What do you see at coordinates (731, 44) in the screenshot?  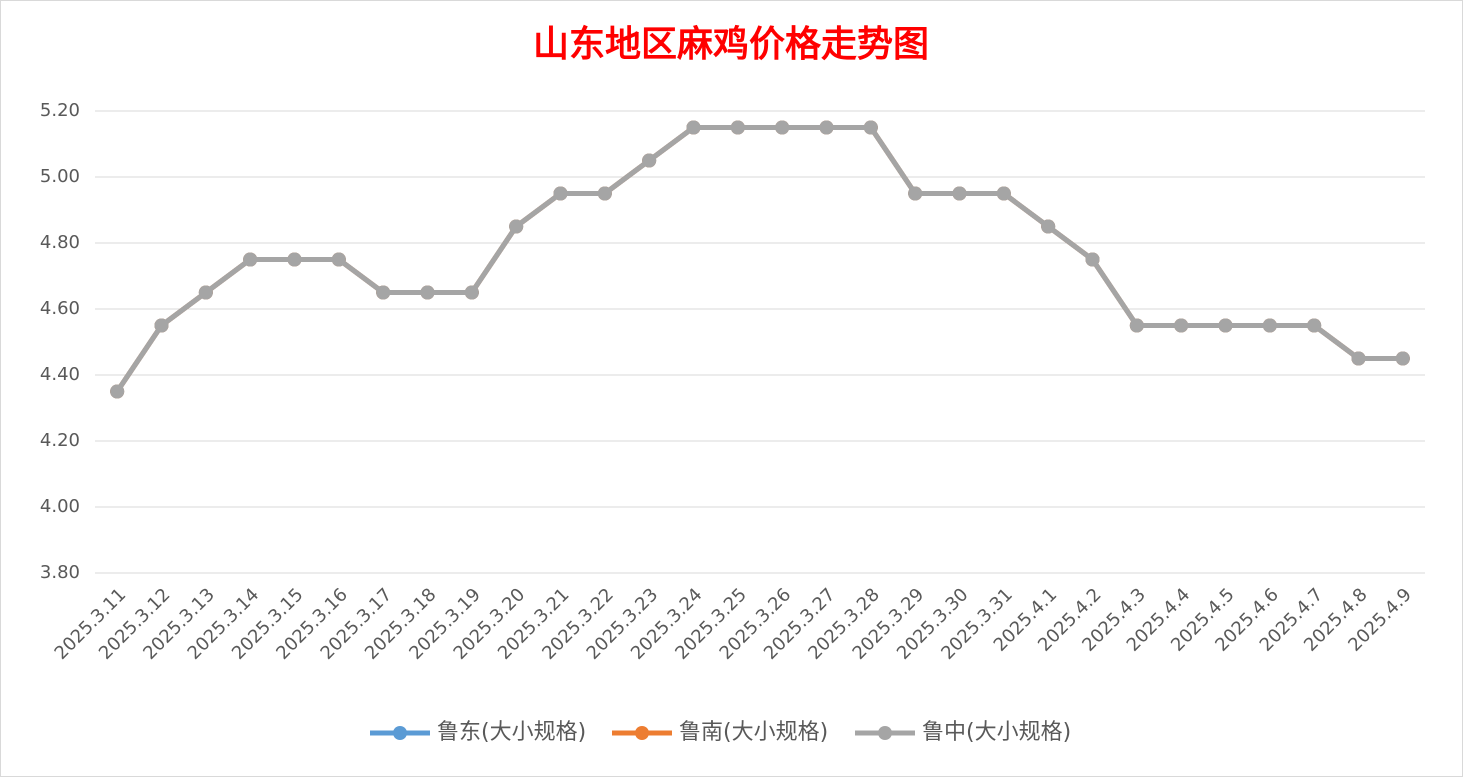 I see `chart-title: 山东地区麻鸡价格走势图` at bounding box center [731, 44].